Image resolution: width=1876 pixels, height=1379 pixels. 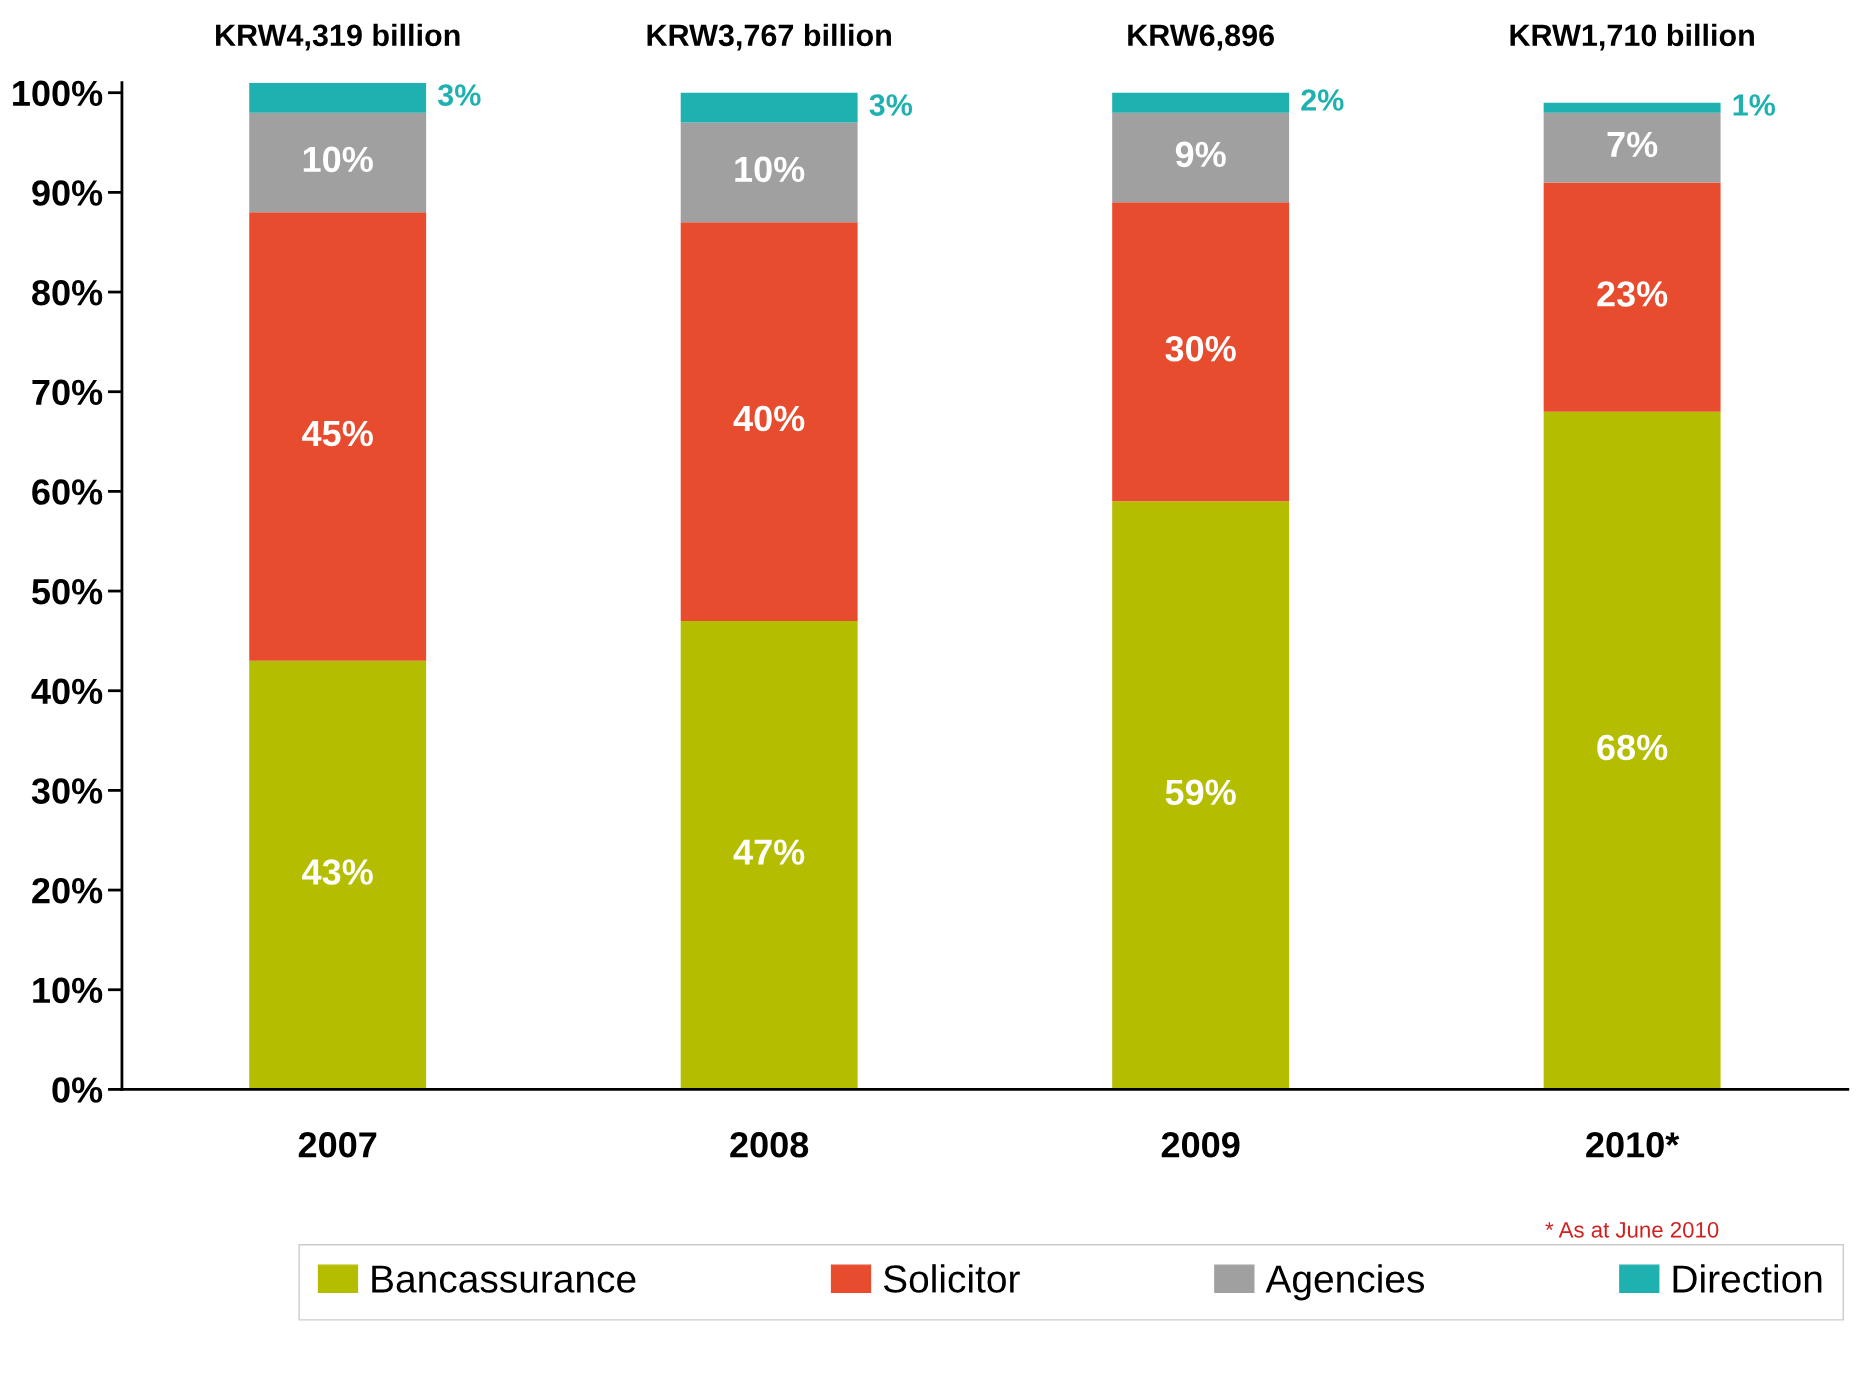 I want to click on y-tick-label: 90%, so click(x=67, y=193).